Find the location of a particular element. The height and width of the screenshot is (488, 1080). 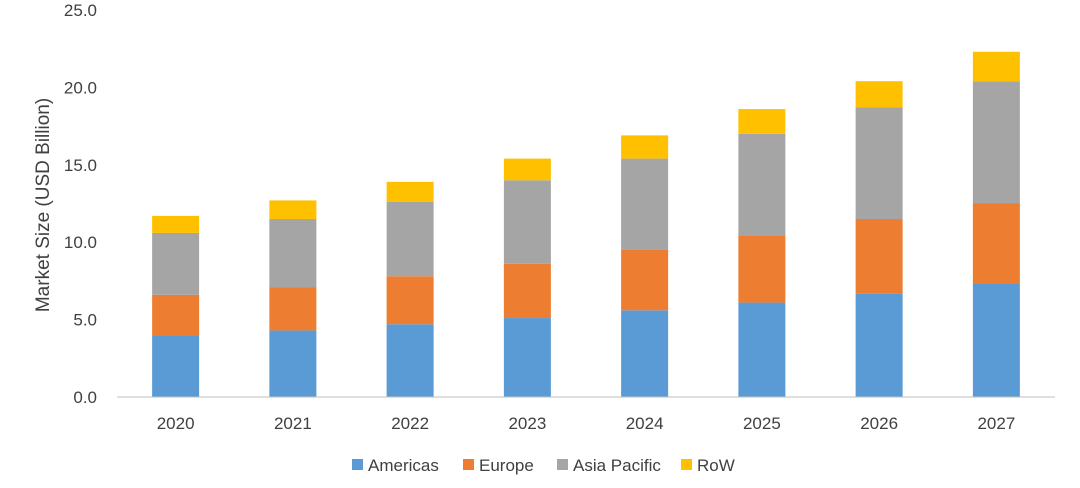

x-tick-label: 2027 is located at coordinates (996, 423).